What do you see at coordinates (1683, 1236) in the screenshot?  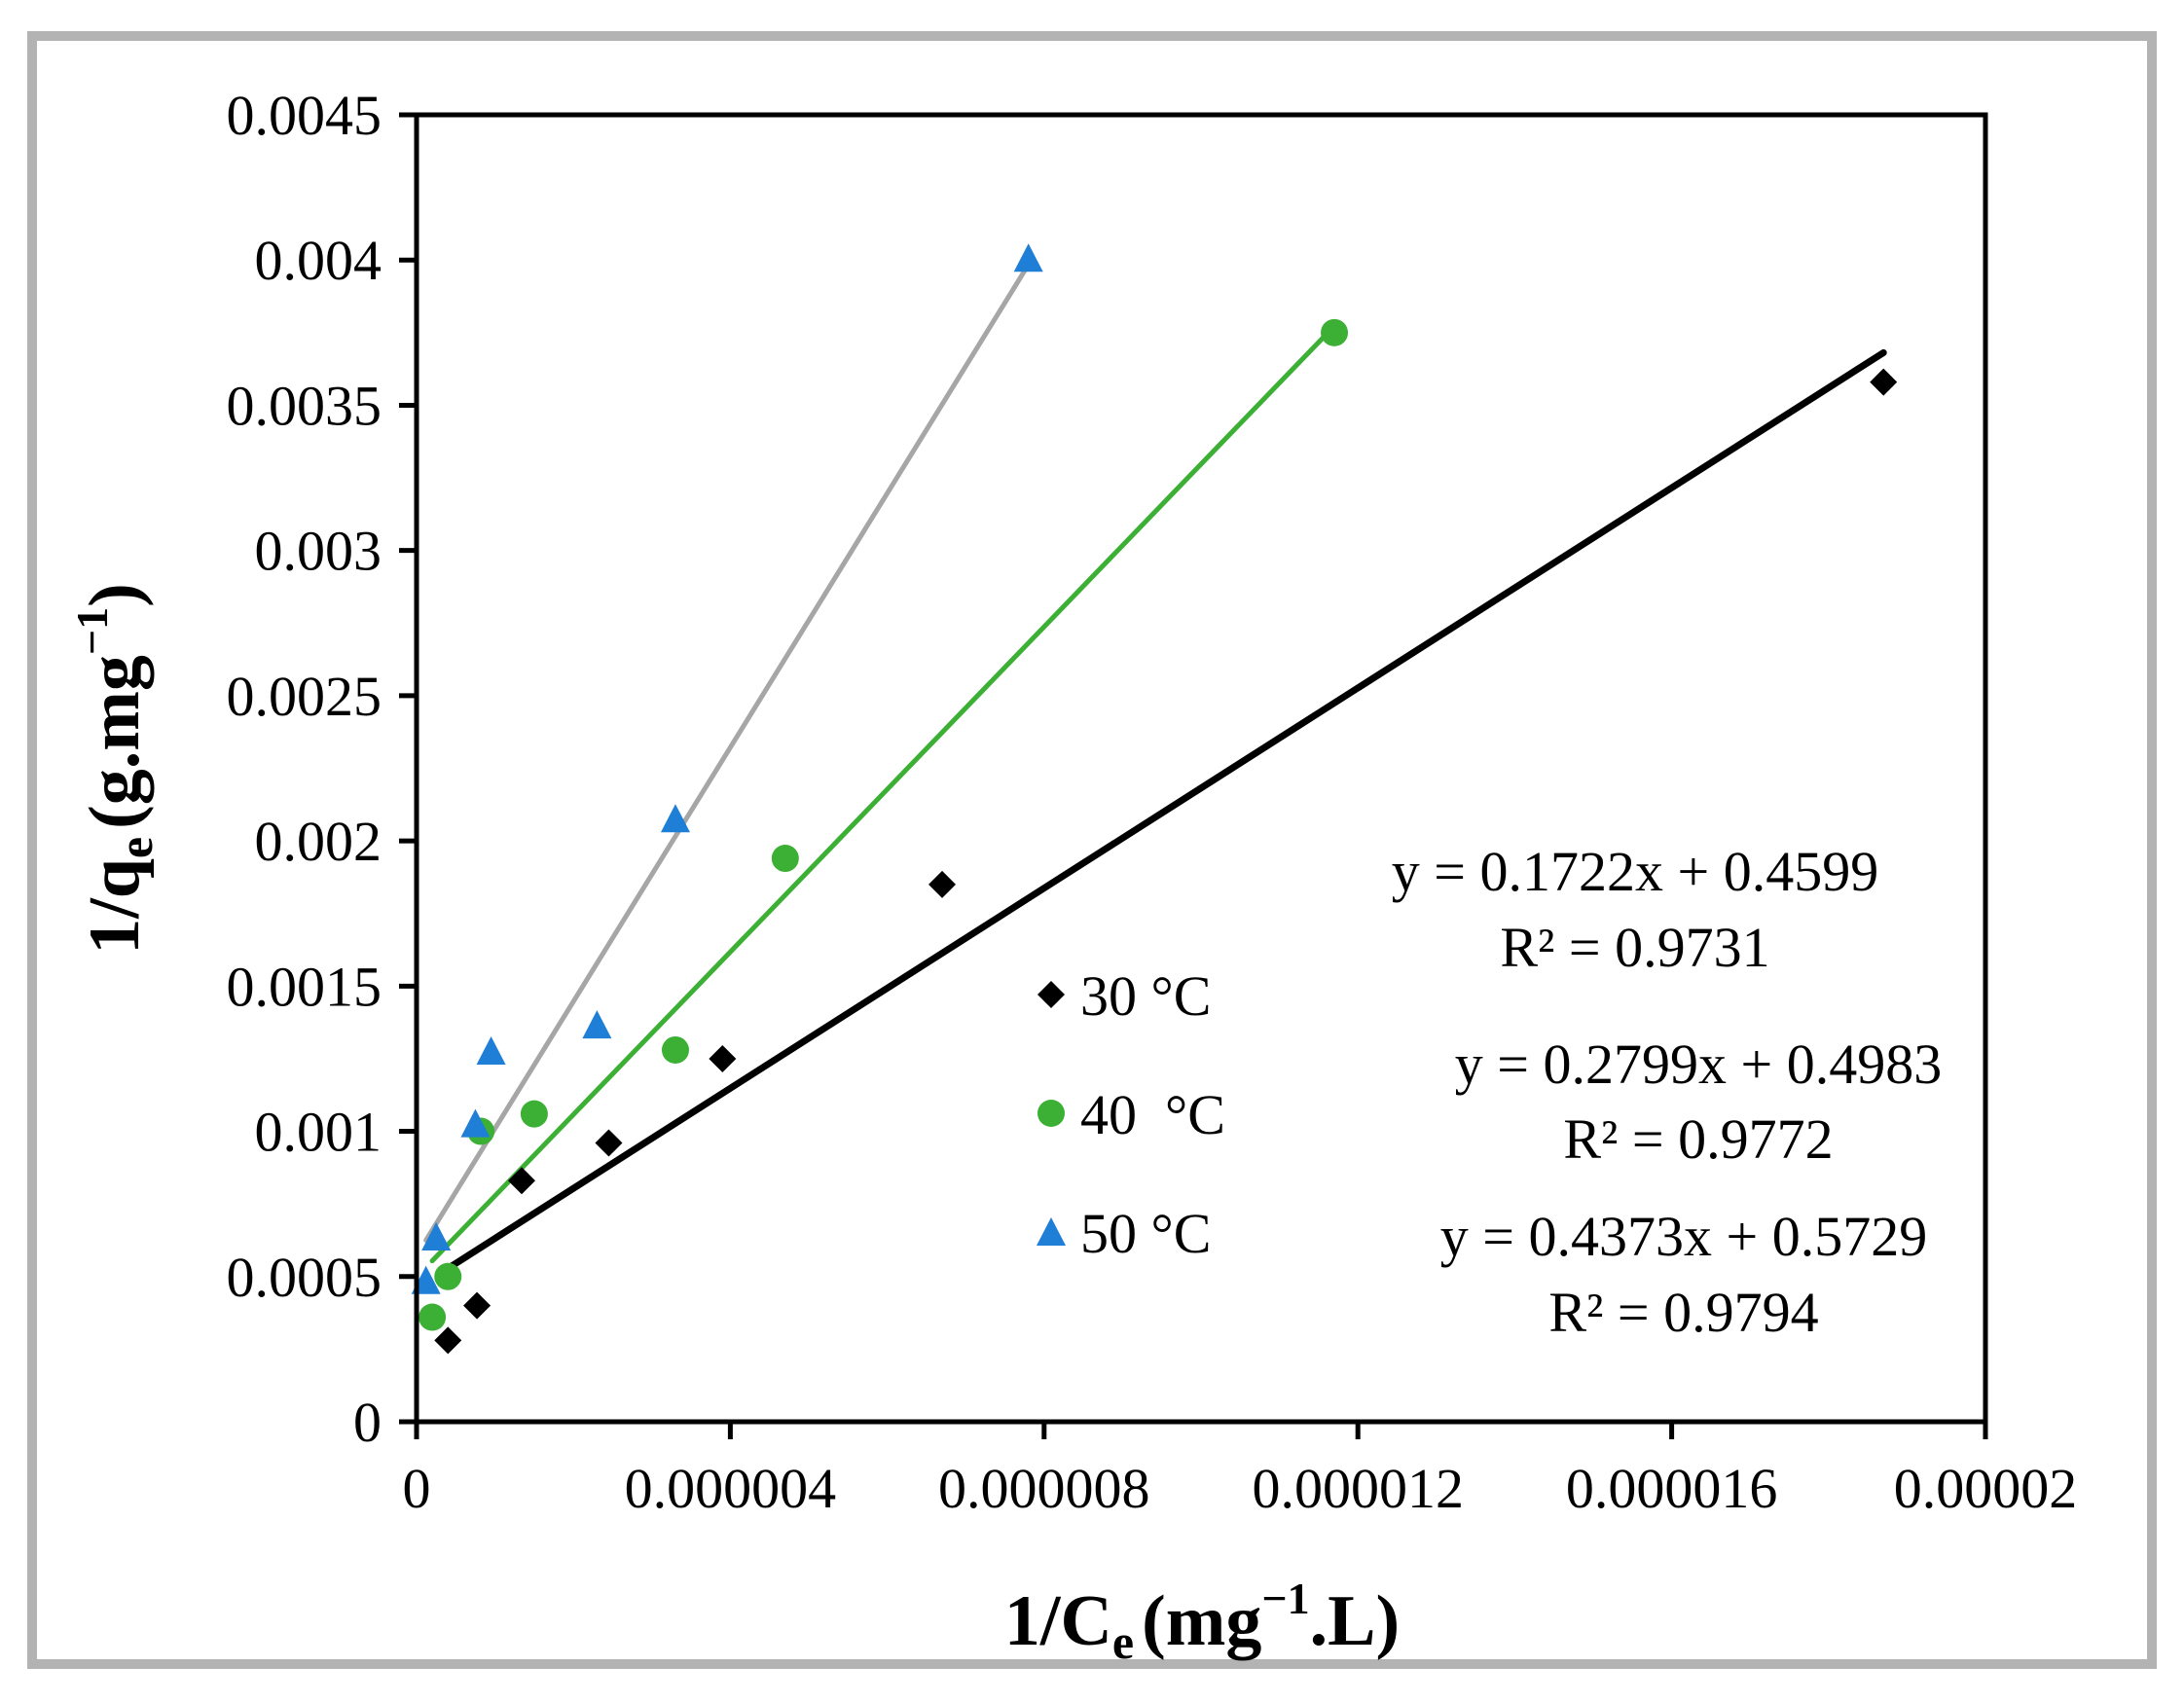 I see `equation-50c: y = 0.4373x + 0.5729` at bounding box center [1683, 1236].